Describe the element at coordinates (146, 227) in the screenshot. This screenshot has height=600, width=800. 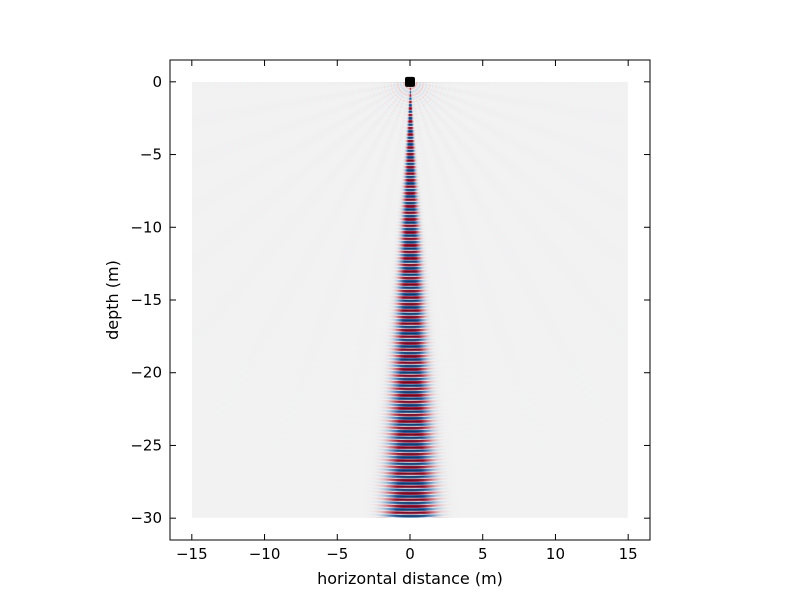
I see `y-tick-label: −10` at that location.